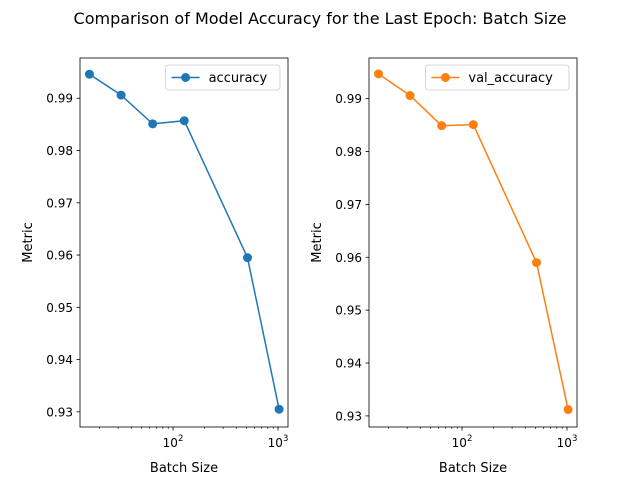 The height and width of the screenshot is (484, 640). Describe the element at coordinates (510, 78) in the screenshot. I see `legend-label: val_accuracy` at that location.